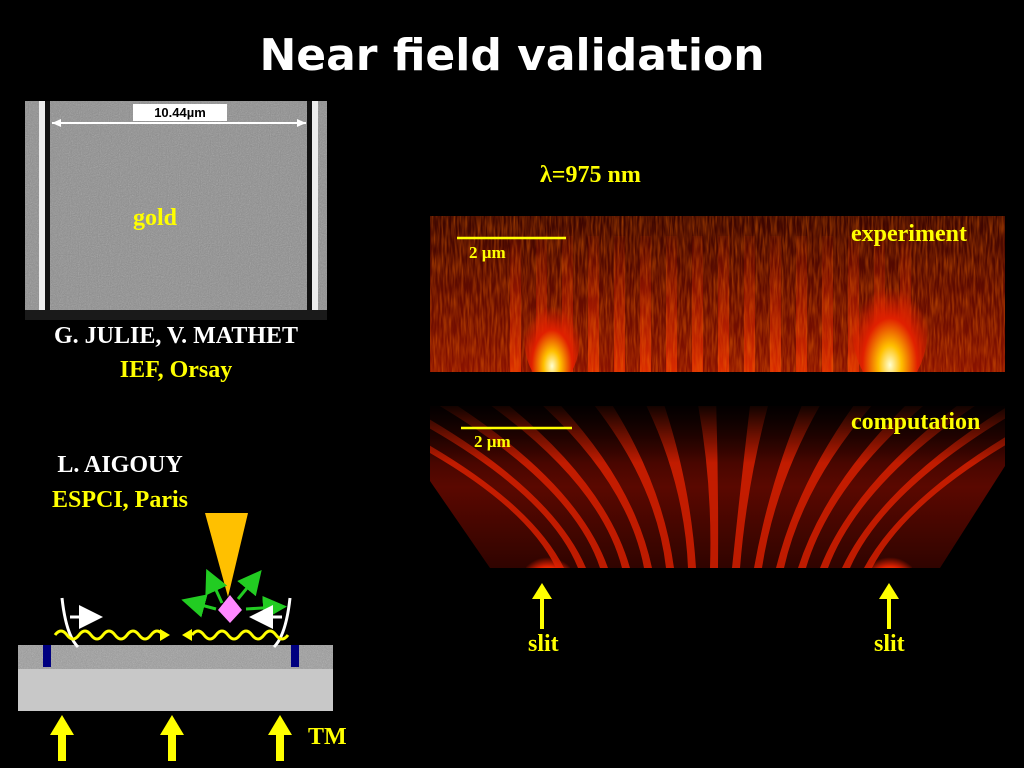 The width and height of the screenshot is (1024, 768). What do you see at coordinates (119, 500) in the screenshot?
I see `credit-lab-2: ESPCI, Paris` at bounding box center [119, 500].